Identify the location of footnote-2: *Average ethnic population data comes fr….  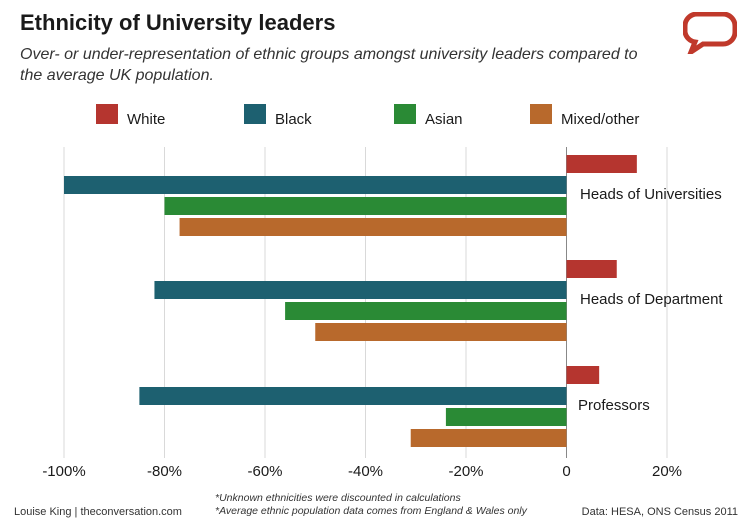
(371, 511).